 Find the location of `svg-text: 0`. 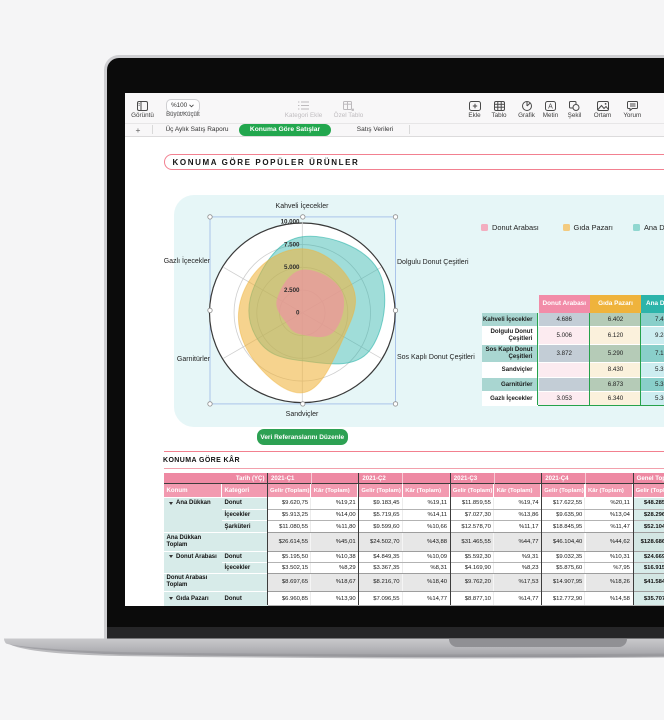

svg-text: 0 is located at coordinates (298, 313).